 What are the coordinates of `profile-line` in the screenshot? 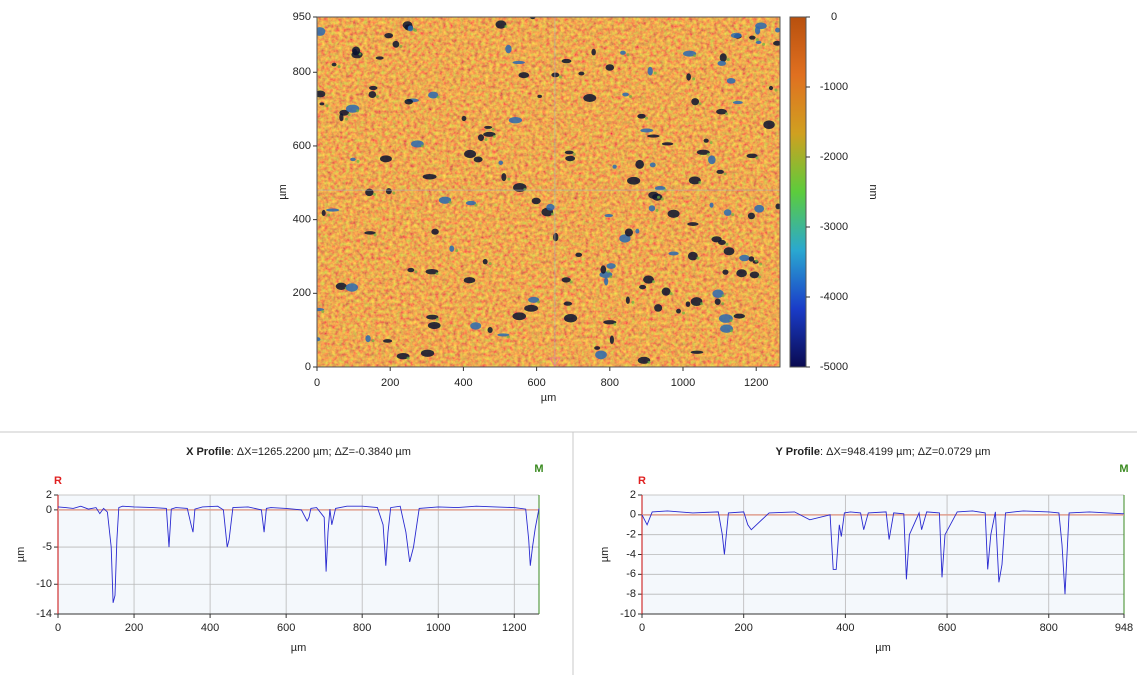 It's located at (883, 552).